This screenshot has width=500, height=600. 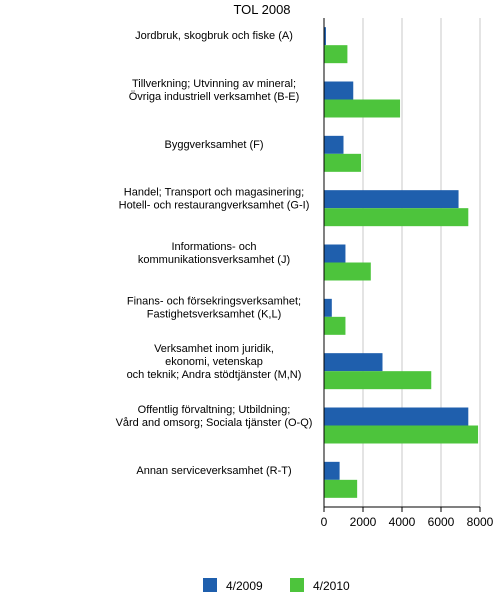 What do you see at coordinates (331, 586) in the screenshot?
I see `legend-label: 4/2010` at bounding box center [331, 586].